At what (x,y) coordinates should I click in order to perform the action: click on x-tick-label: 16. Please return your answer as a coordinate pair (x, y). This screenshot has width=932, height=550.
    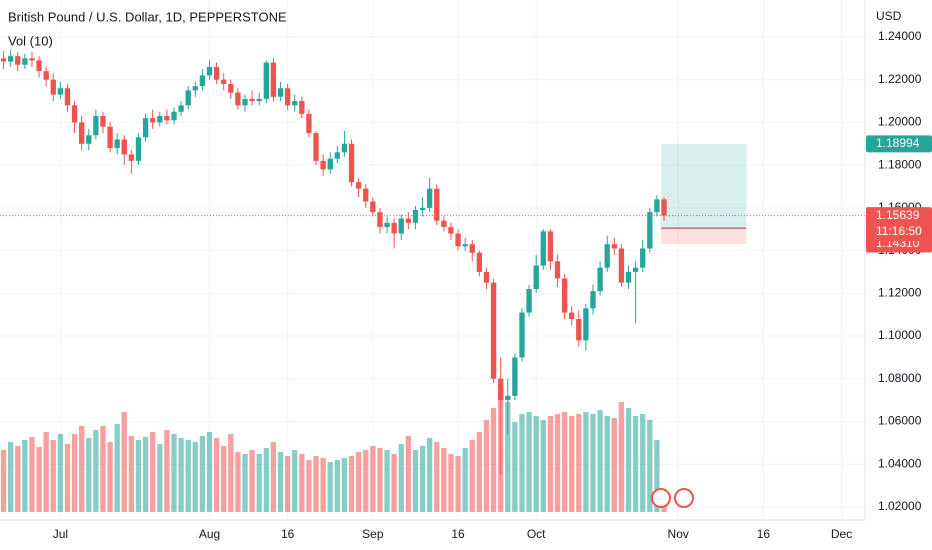
    Looking at the image, I should click on (458, 534).